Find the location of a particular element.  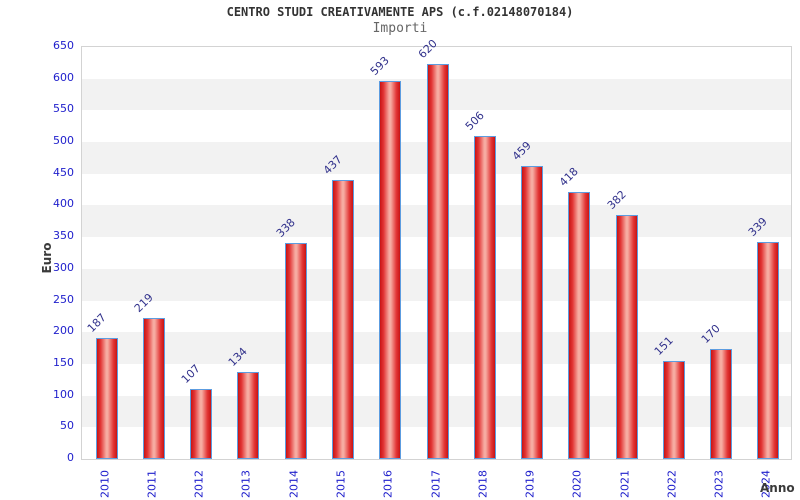

x-tick-label: 2017 is located at coordinates (436, 481).